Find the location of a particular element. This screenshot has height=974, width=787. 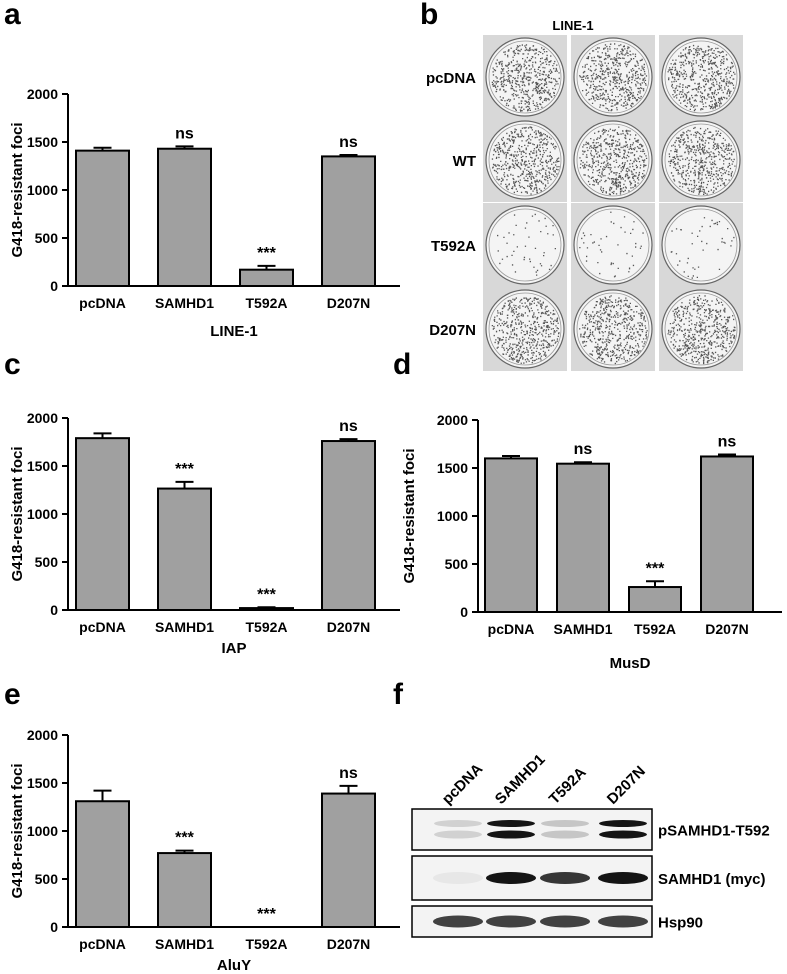

panel-letter-d: d is located at coordinates (402, 364).